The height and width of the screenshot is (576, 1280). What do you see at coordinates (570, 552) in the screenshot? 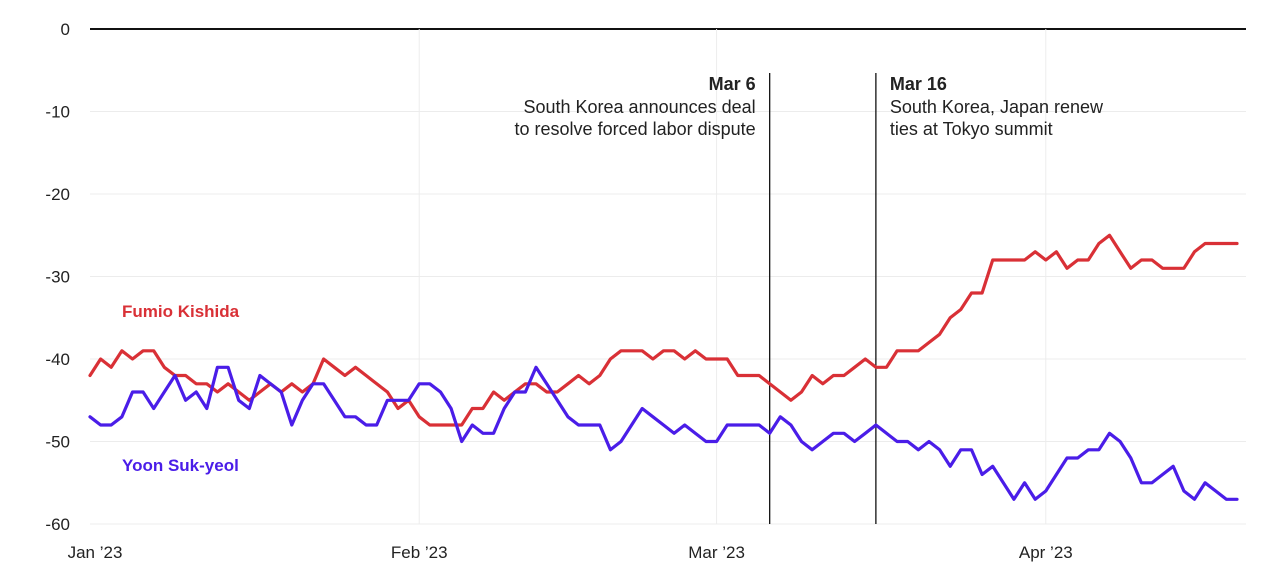
I see `x-axis: Jan ’23 Feb ’23 Mar ’23 Apr ’23` at bounding box center [570, 552].